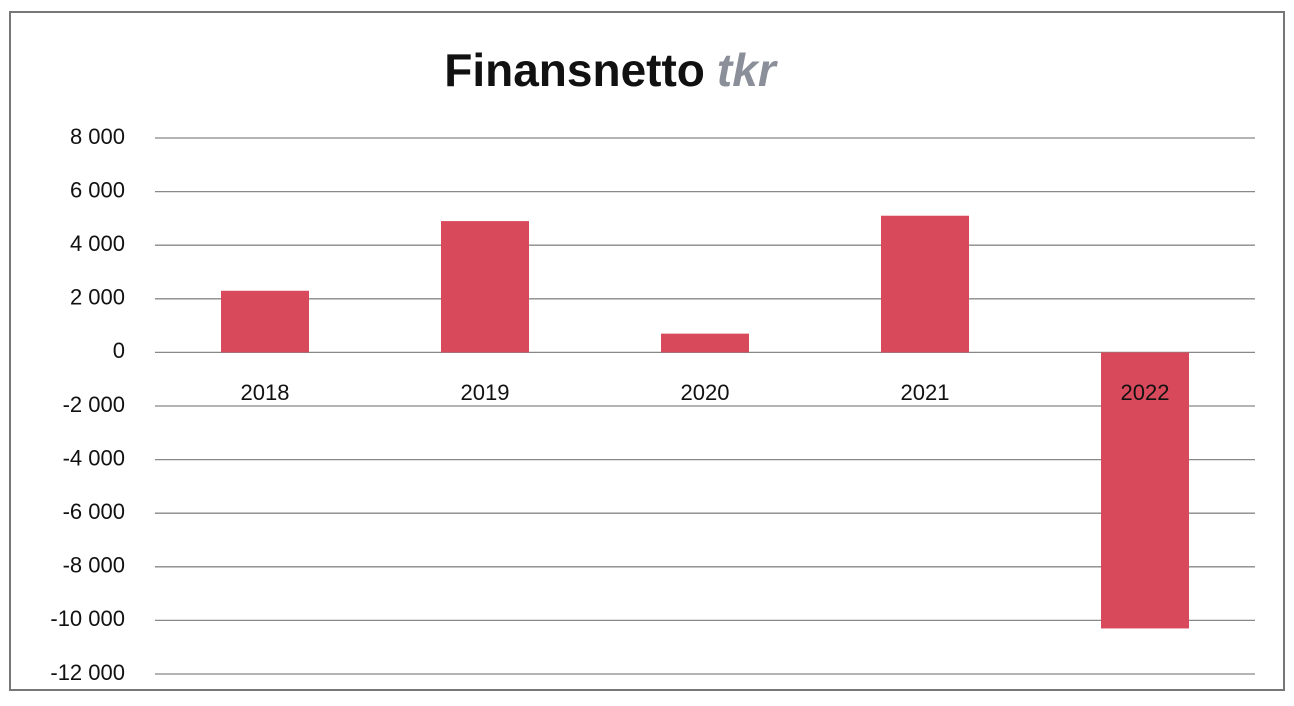  I want to click on y-tick-label: 4 000, so click(97, 243).